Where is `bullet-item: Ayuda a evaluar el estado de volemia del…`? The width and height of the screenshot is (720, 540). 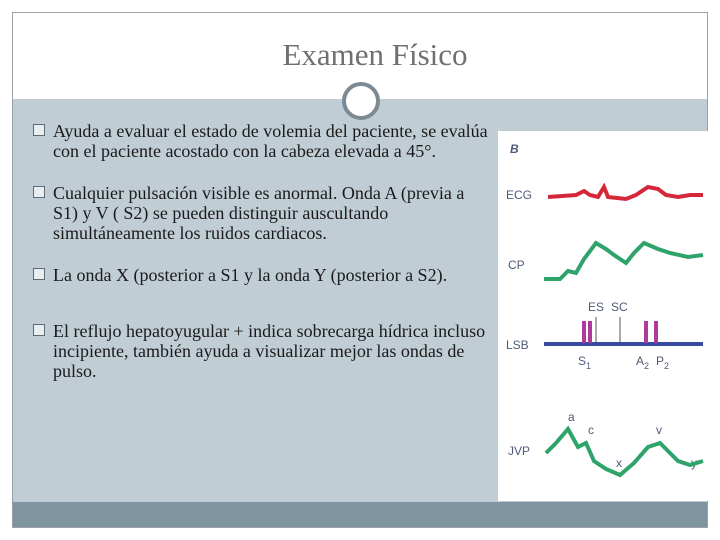
bullet-item: Ayuda a evaluar el estado de volemia del… is located at coordinates (263, 141).